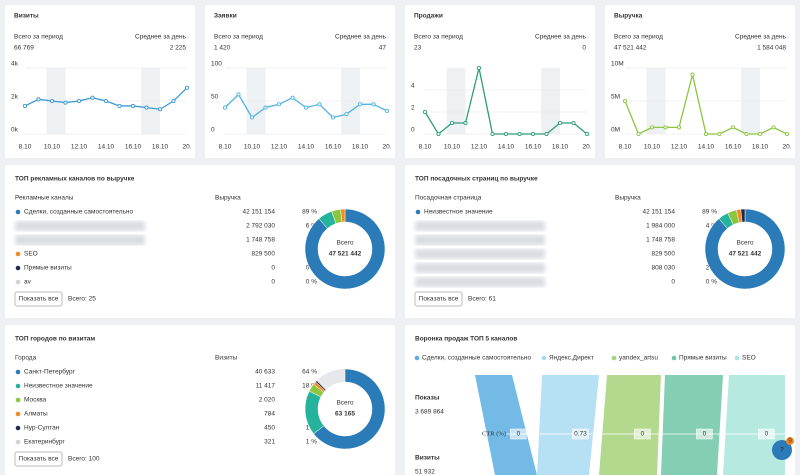 This screenshot has height=475, width=800. What do you see at coordinates (760, 147) in the screenshot?
I see `x-tick-label: 18.10` at bounding box center [760, 147].